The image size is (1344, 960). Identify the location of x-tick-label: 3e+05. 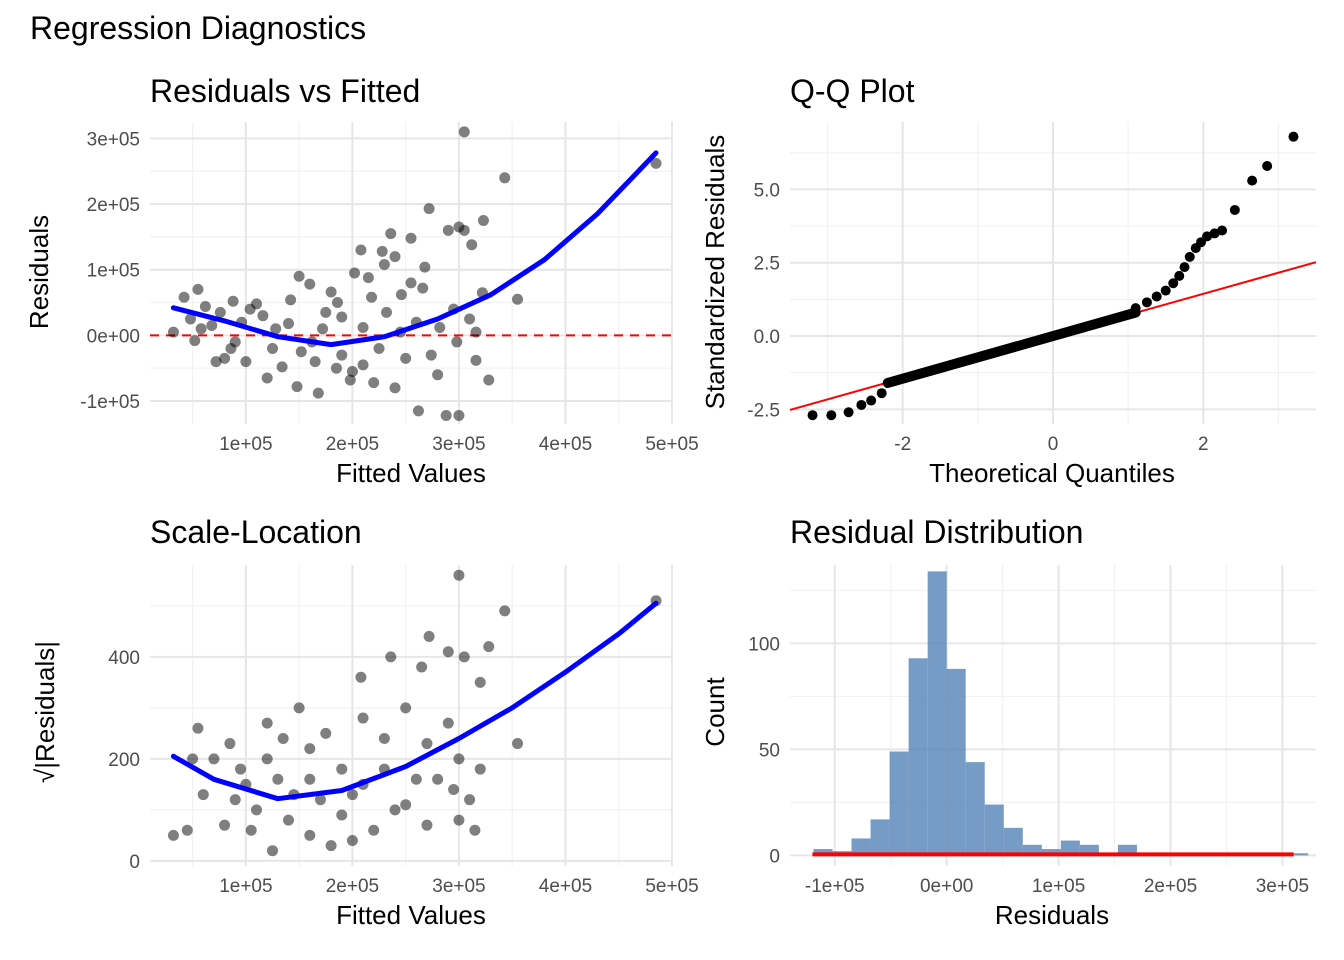
(1282, 886).